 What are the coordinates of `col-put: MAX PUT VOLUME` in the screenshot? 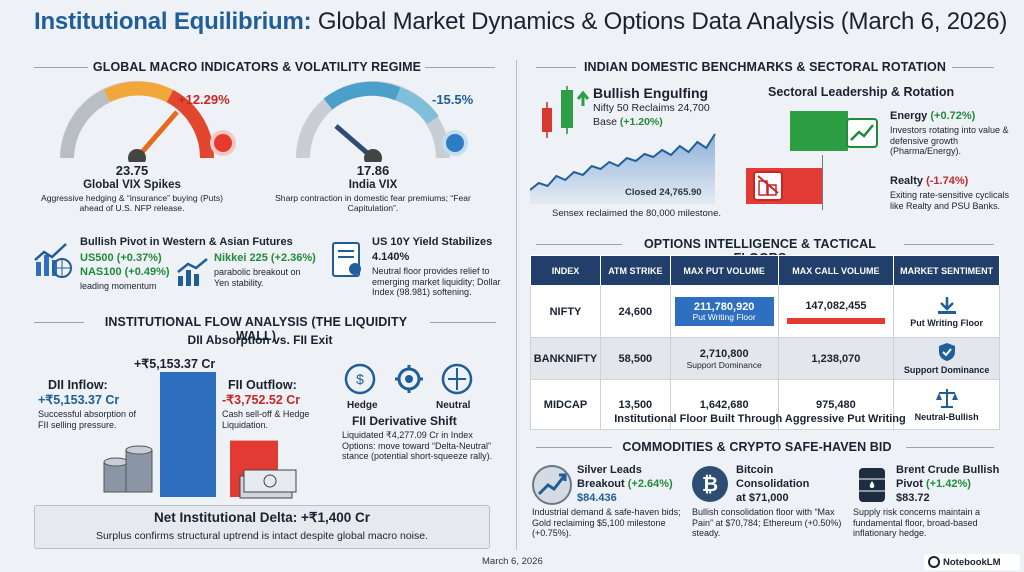 It's located at (724, 270).